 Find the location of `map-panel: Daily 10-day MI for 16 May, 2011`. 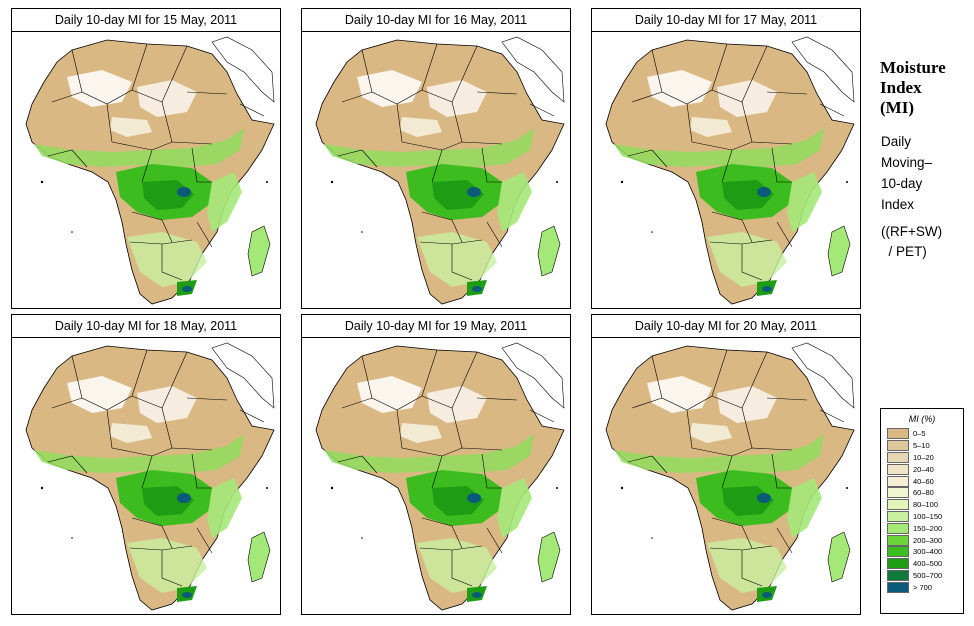

map-panel: Daily 10-day MI for 16 May, 2011 is located at coordinates (436, 158).